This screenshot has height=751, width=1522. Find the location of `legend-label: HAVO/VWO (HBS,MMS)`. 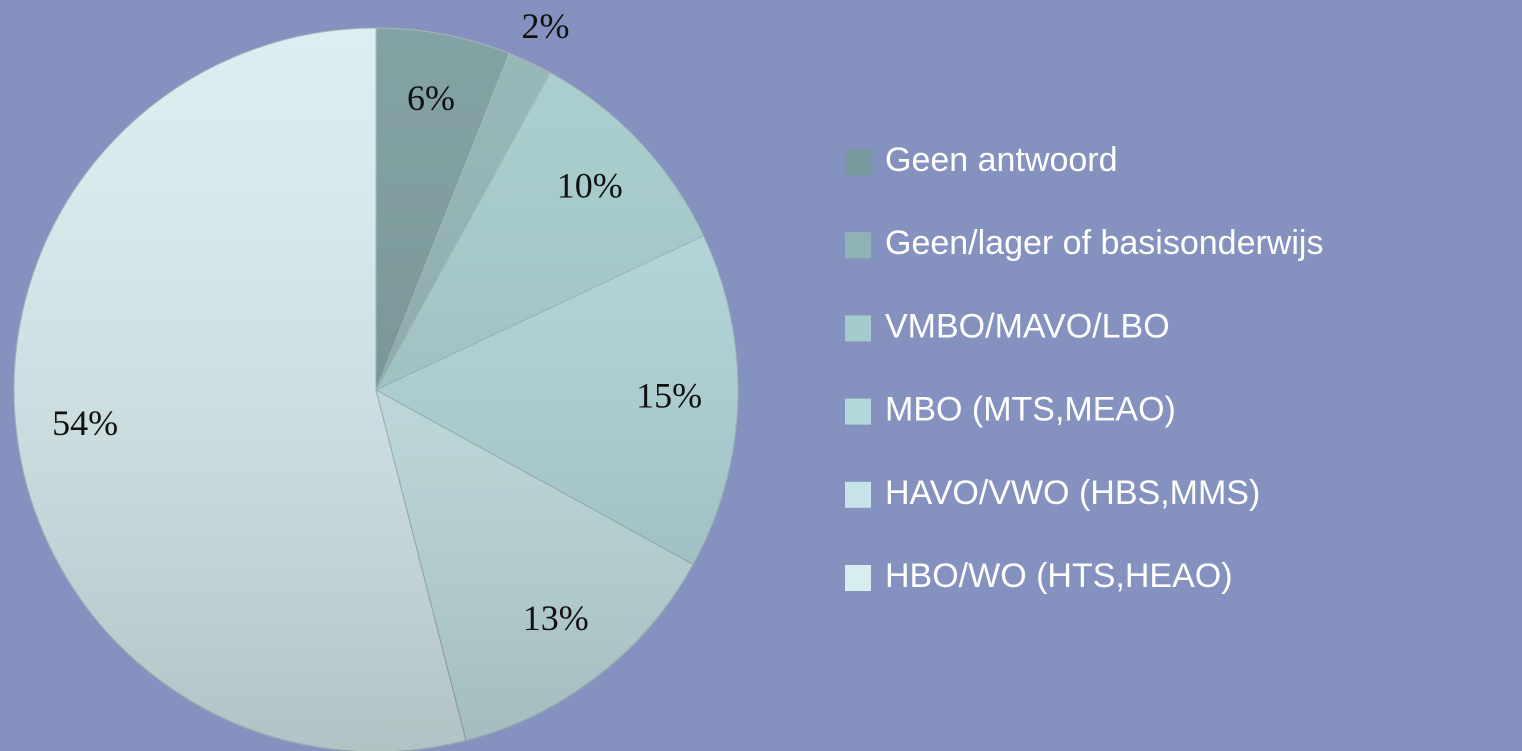

legend-label: HAVO/VWO (HBS,MMS) is located at coordinates (1072, 493).